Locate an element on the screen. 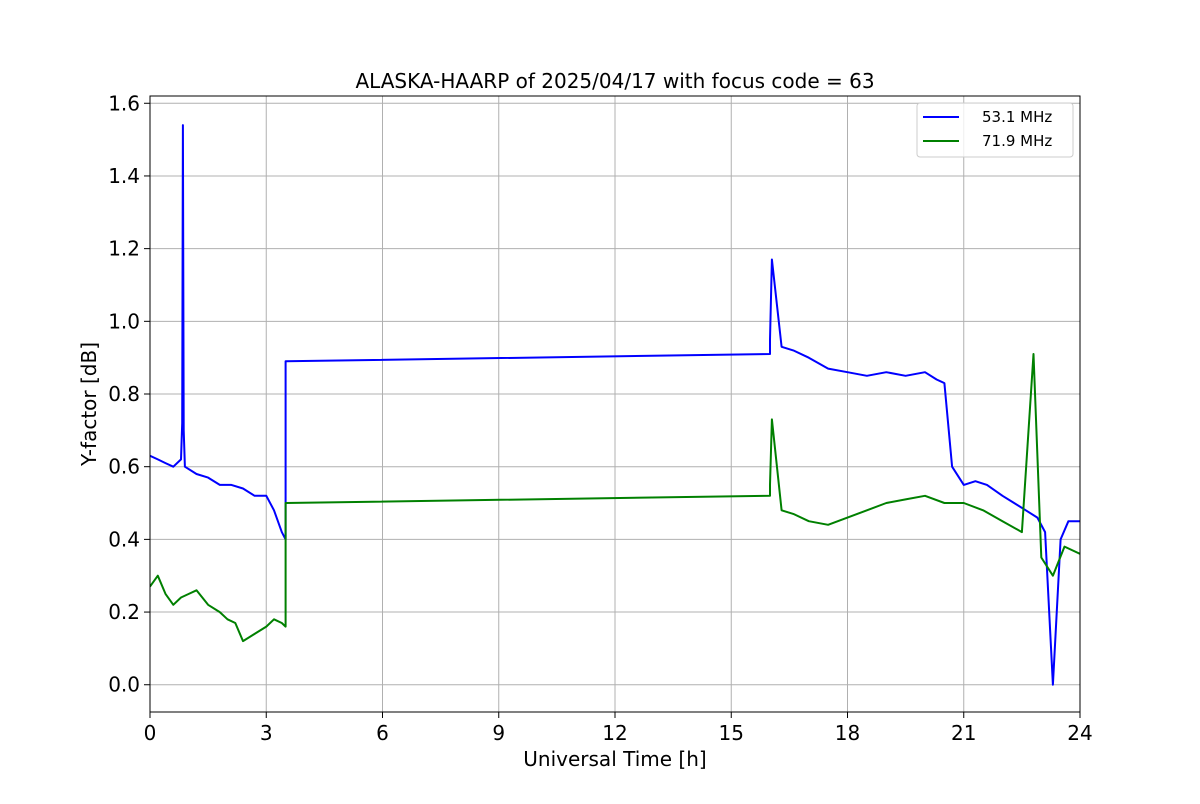 The image size is (1200, 804). y-tick-label: 0.2 is located at coordinates (124, 612).